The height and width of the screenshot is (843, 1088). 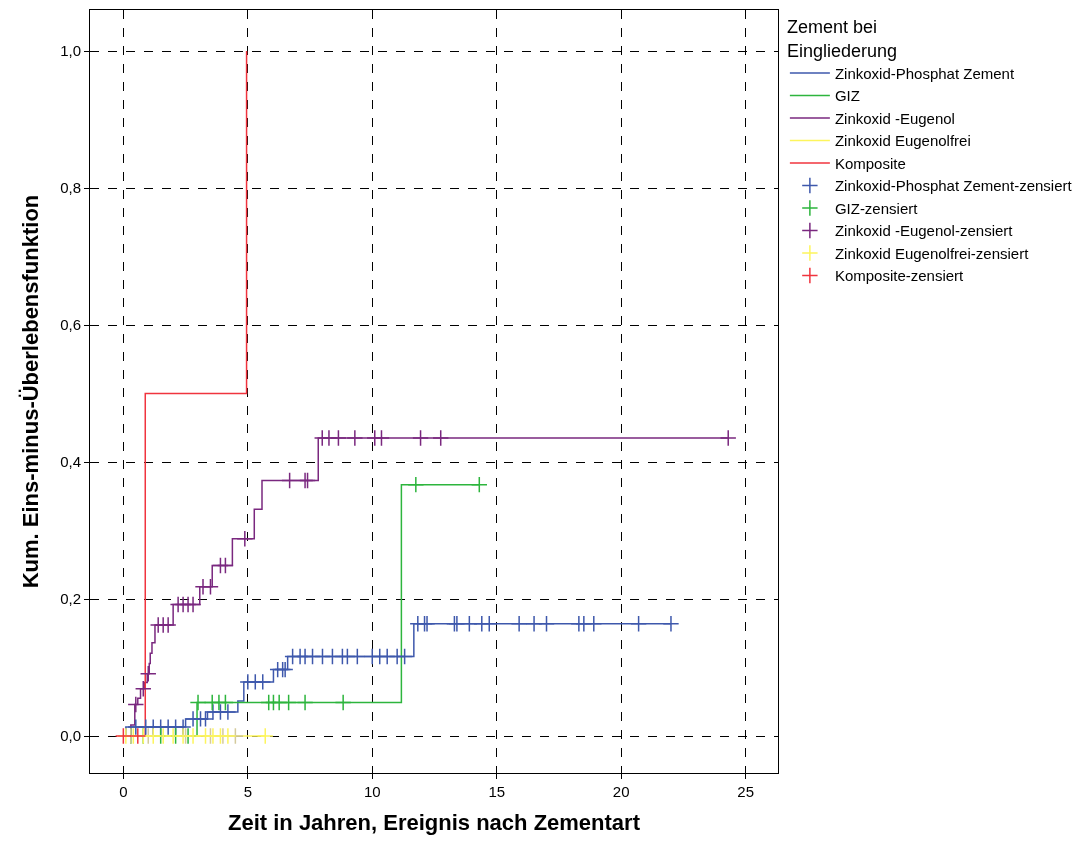 What do you see at coordinates (932, 253) in the screenshot?
I see `legend-label: Zinkoxid Eugenolfrei-zensiert` at bounding box center [932, 253].